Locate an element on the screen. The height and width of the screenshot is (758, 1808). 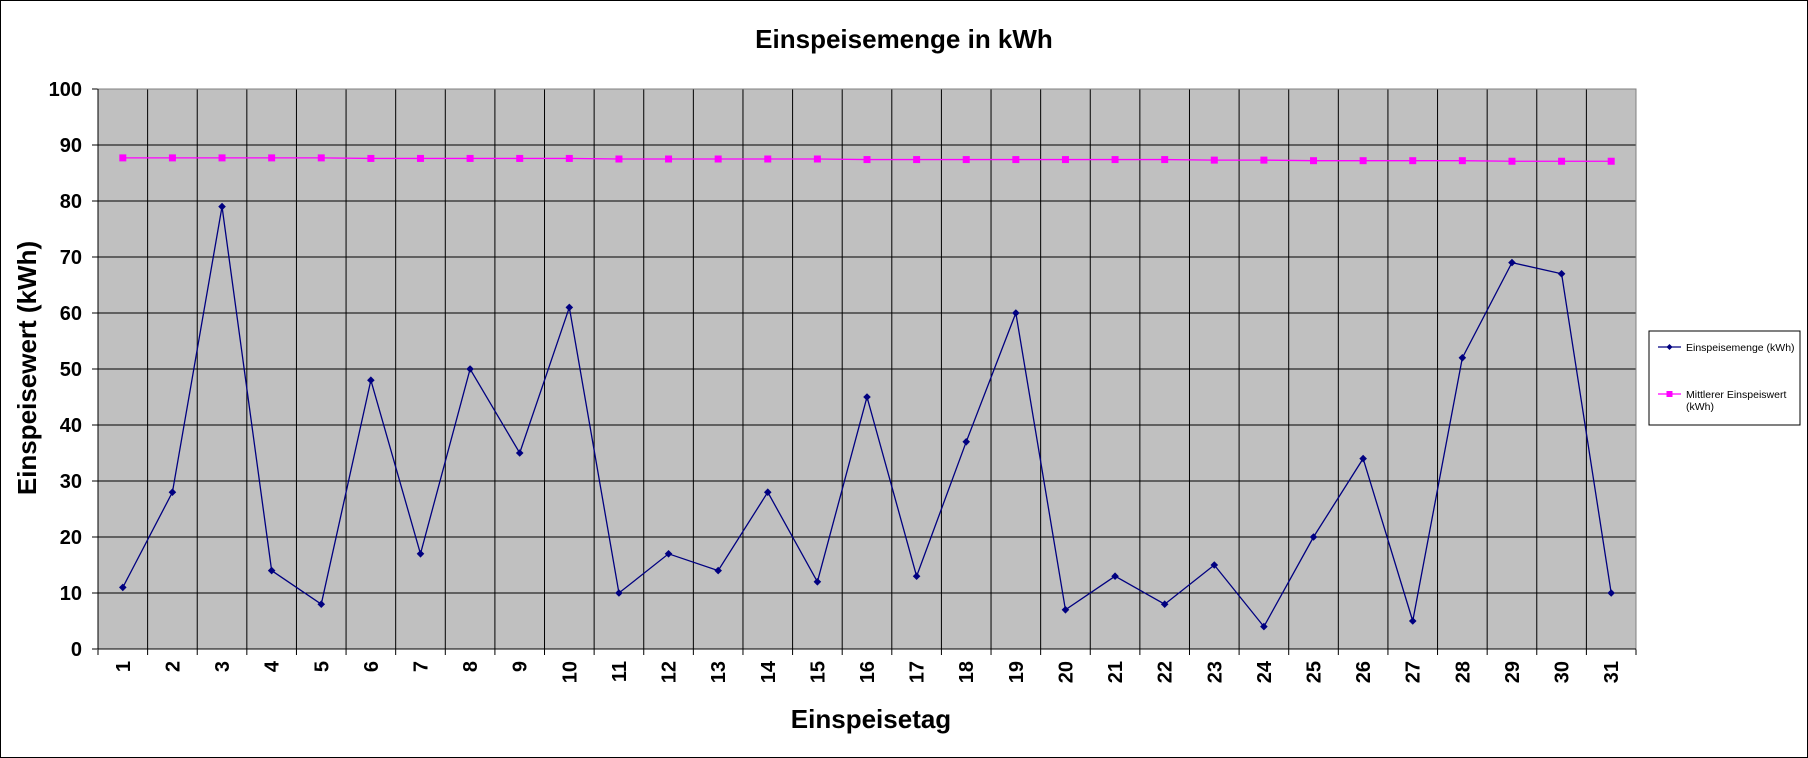
y-tick-label: 20 is located at coordinates (71, 538).